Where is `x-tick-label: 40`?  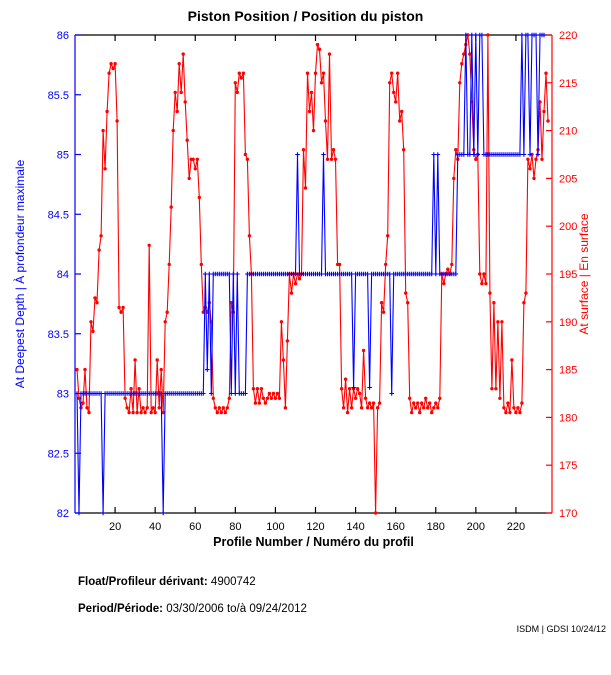 x-tick-label: 40 is located at coordinates (155, 527).